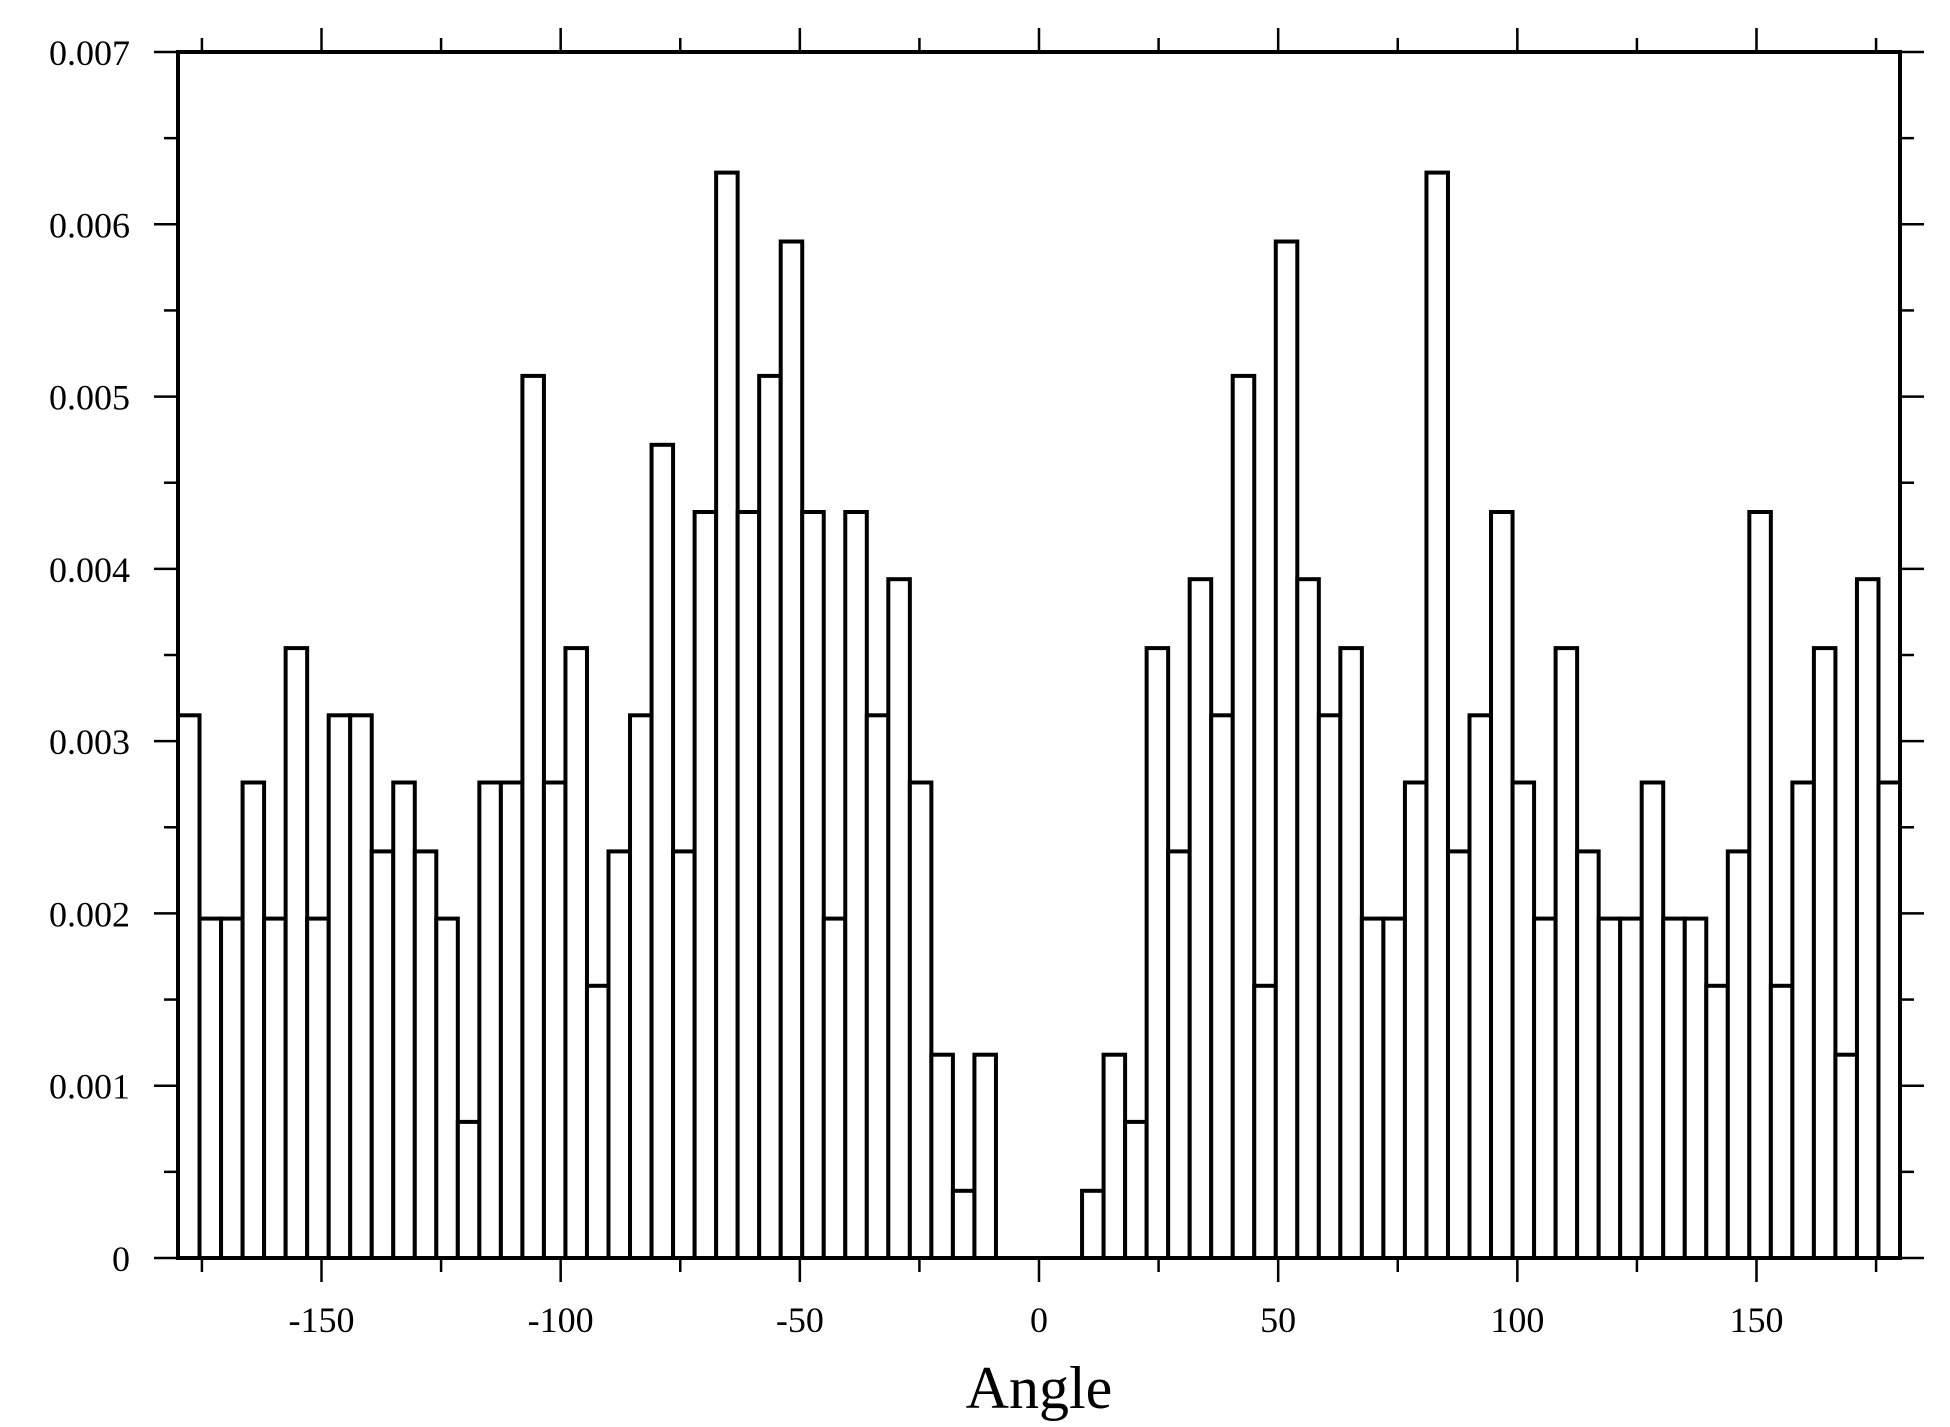 The image size is (1950, 1427). What do you see at coordinates (1039, 1320) in the screenshot?
I see `x-tick-label: 0` at bounding box center [1039, 1320].